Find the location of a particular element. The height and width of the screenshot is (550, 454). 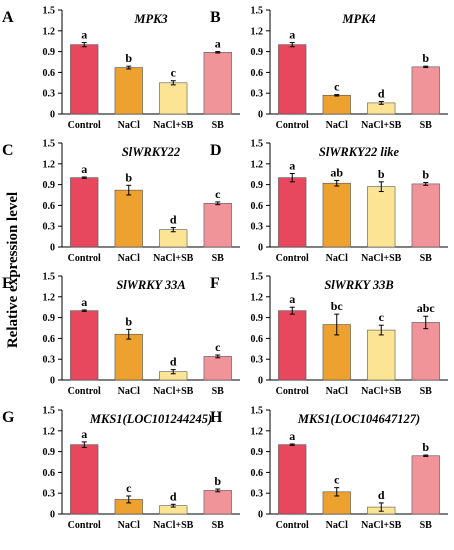

panel-letter: C is located at coordinates (8, 150).